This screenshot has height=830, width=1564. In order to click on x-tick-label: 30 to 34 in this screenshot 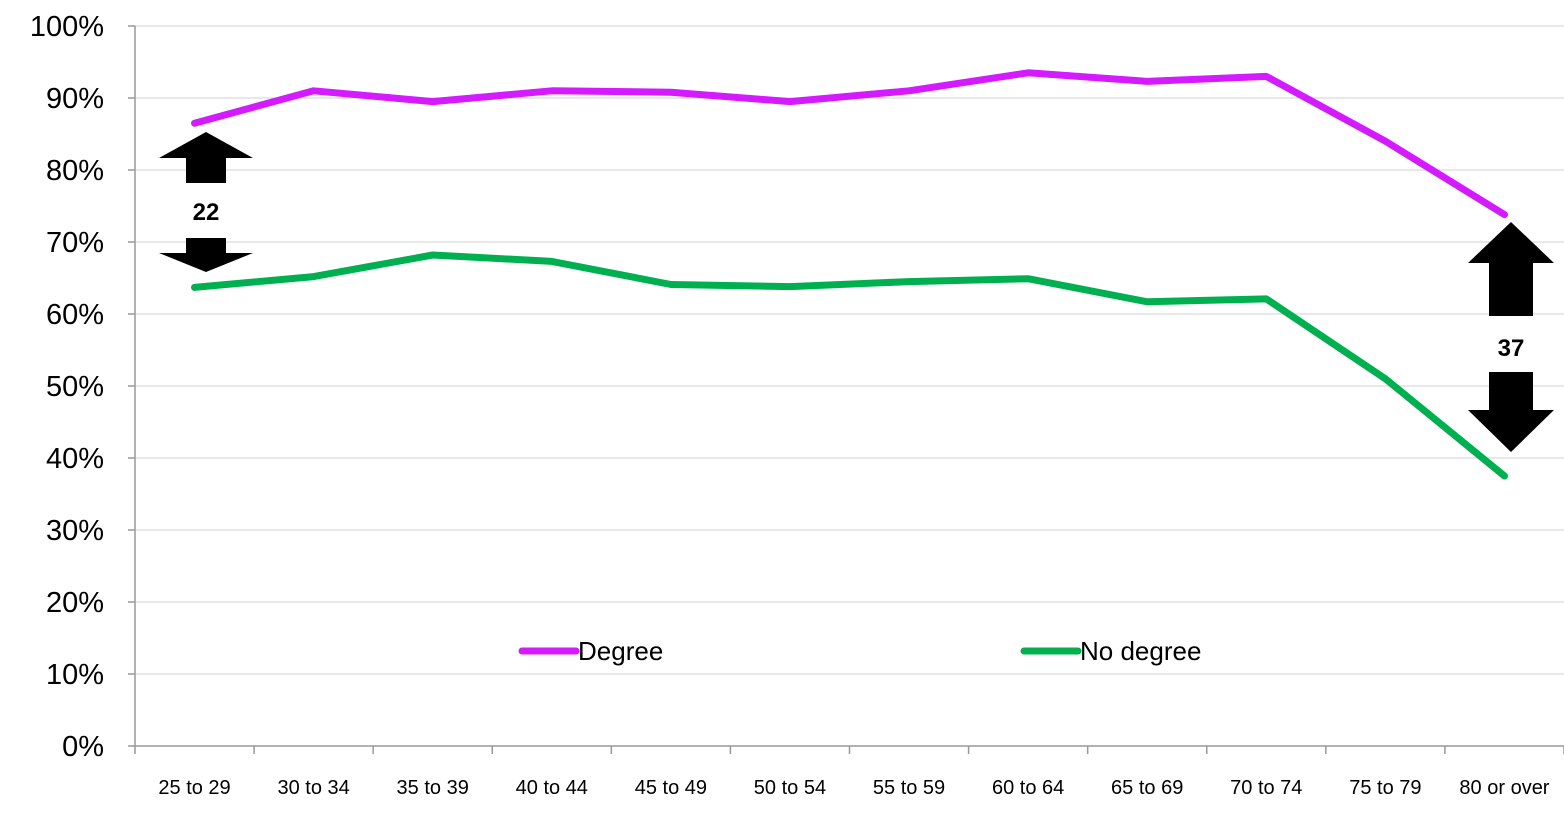, I will do `click(313, 788)`.